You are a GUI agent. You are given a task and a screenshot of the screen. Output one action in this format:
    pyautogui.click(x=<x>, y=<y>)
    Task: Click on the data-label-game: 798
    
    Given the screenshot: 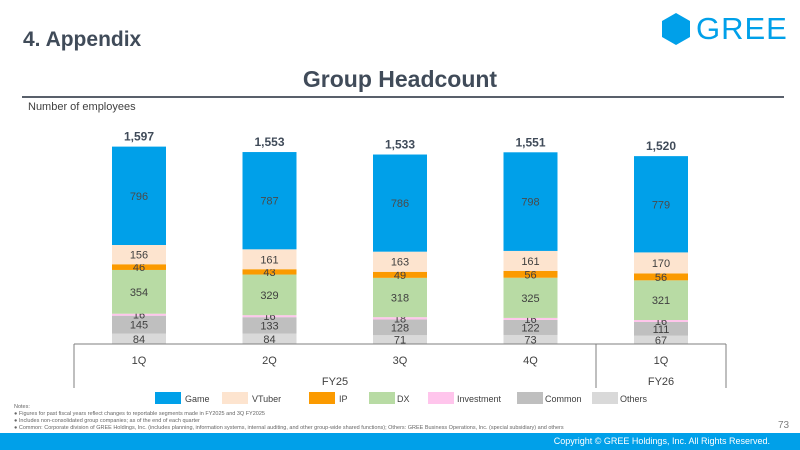 What is the action you would take?
    pyautogui.click(x=530, y=203)
    